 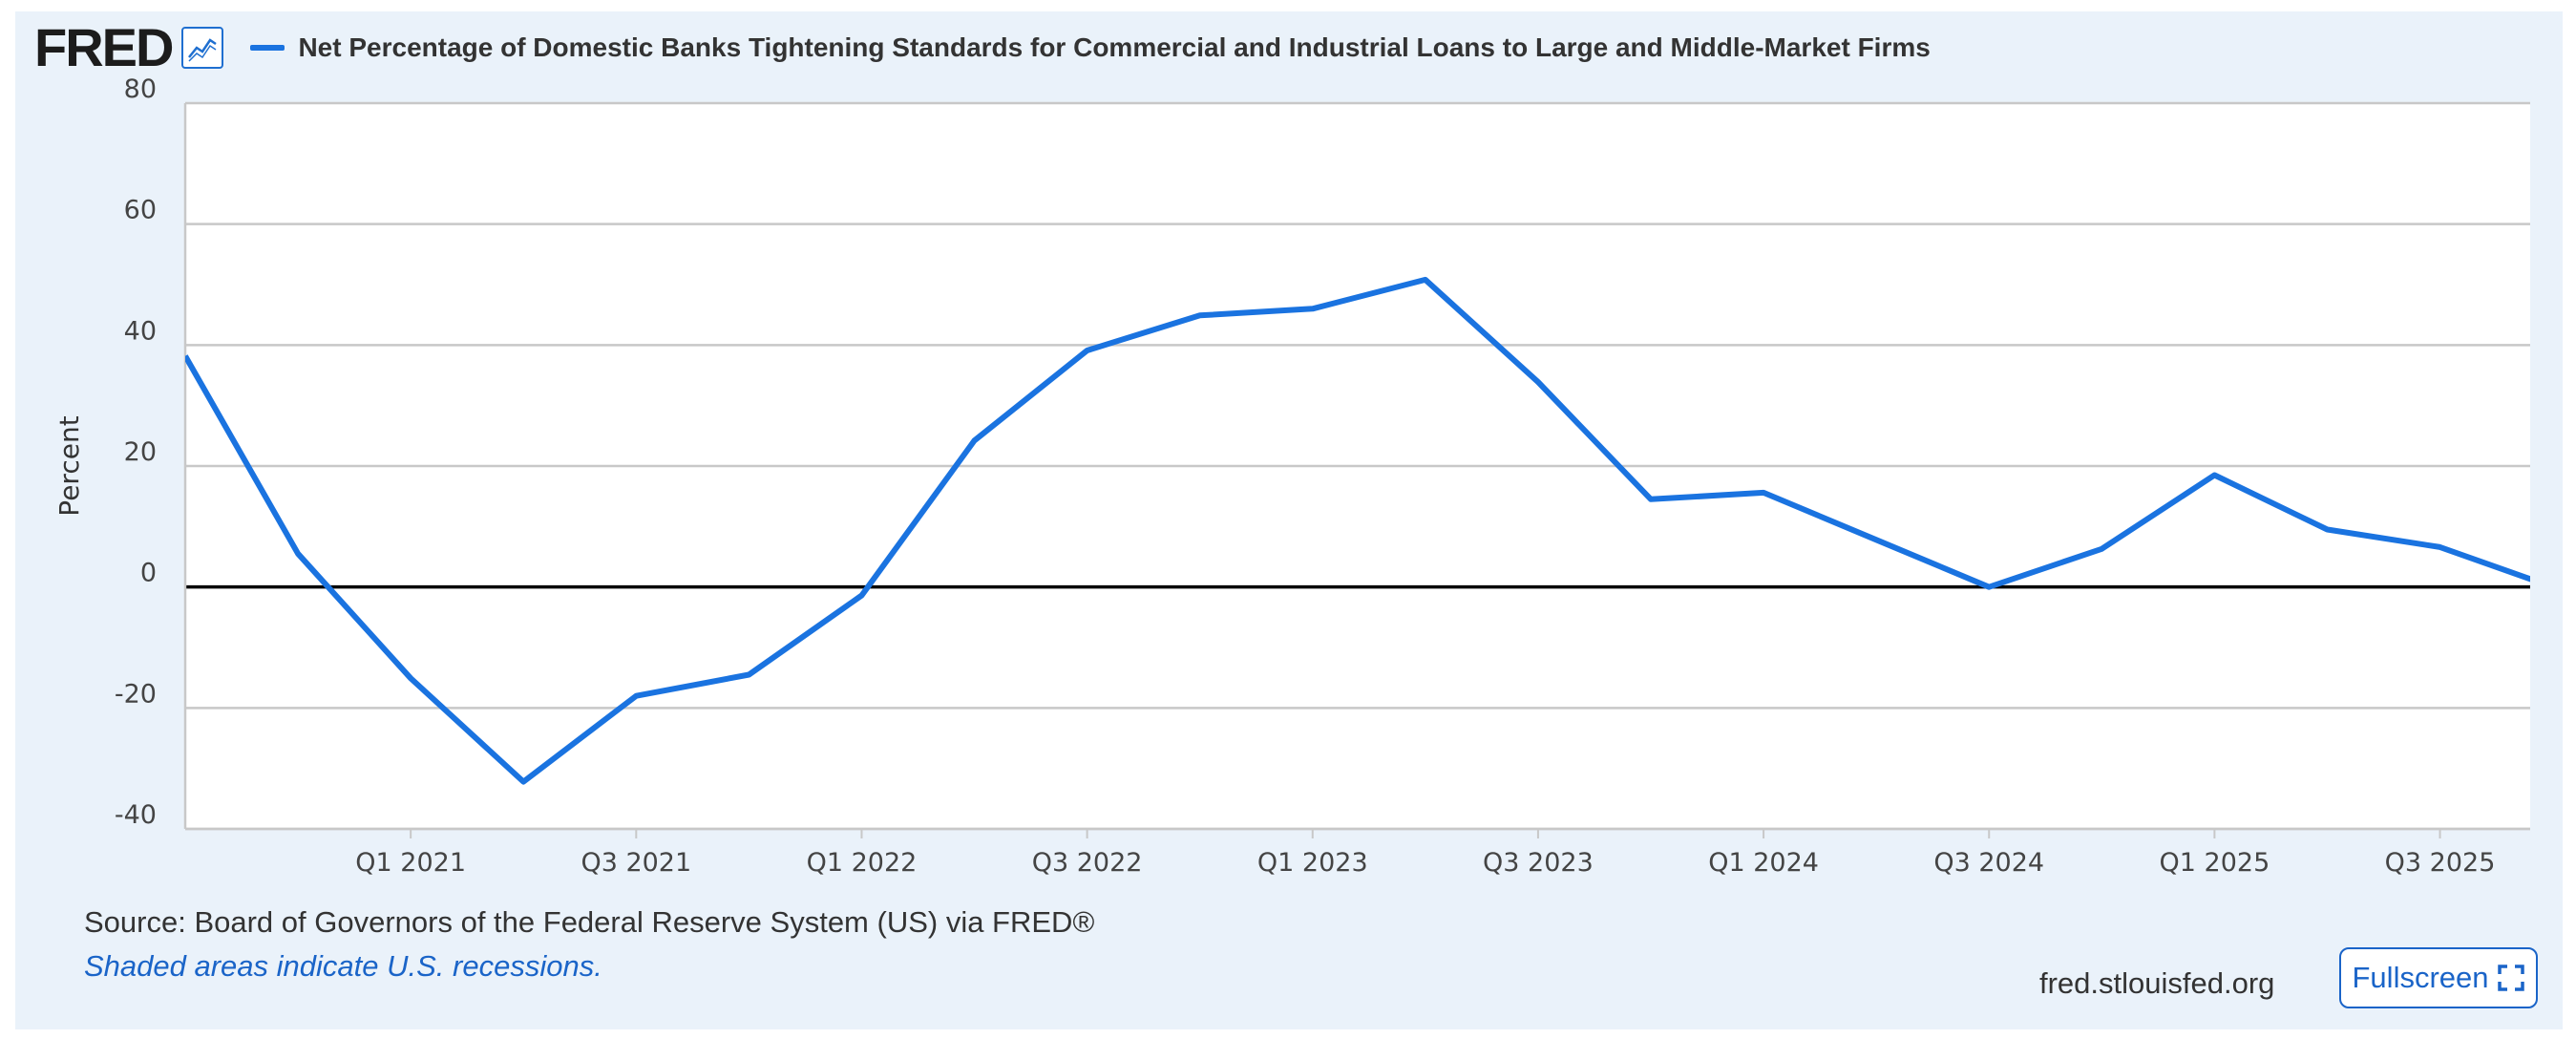 What do you see at coordinates (140, 331) in the screenshot?
I see `y-tick-label: 40` at bounding box center [140, 331].